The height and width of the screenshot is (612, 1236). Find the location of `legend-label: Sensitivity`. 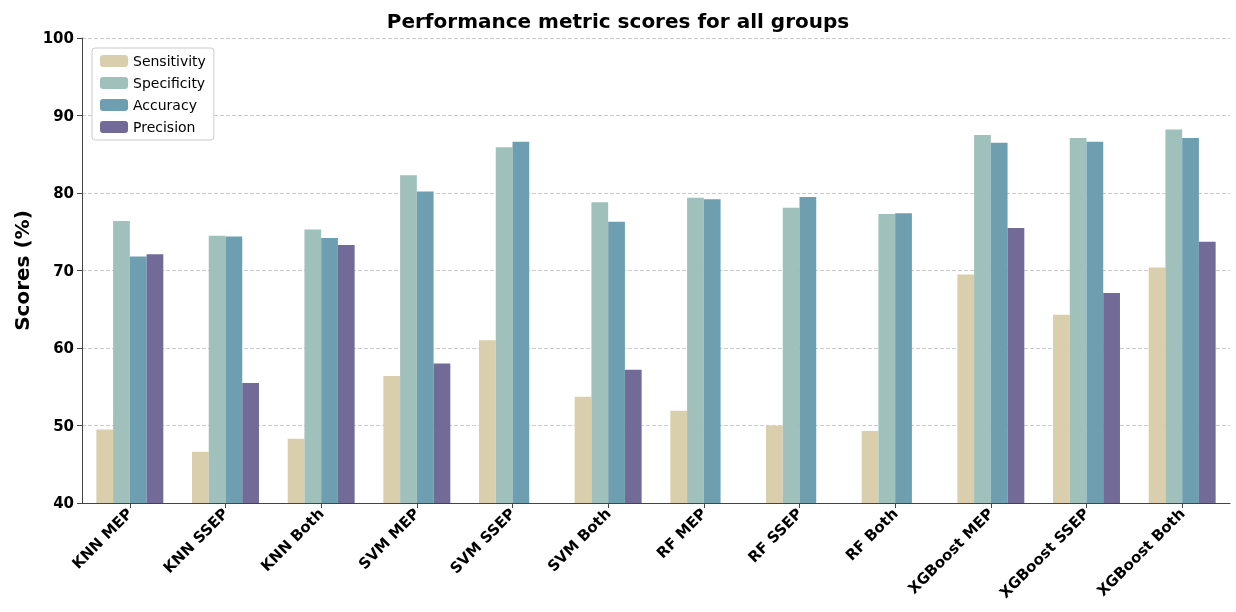

legend-label: Sensitivity is located at coordinates (169, 61).